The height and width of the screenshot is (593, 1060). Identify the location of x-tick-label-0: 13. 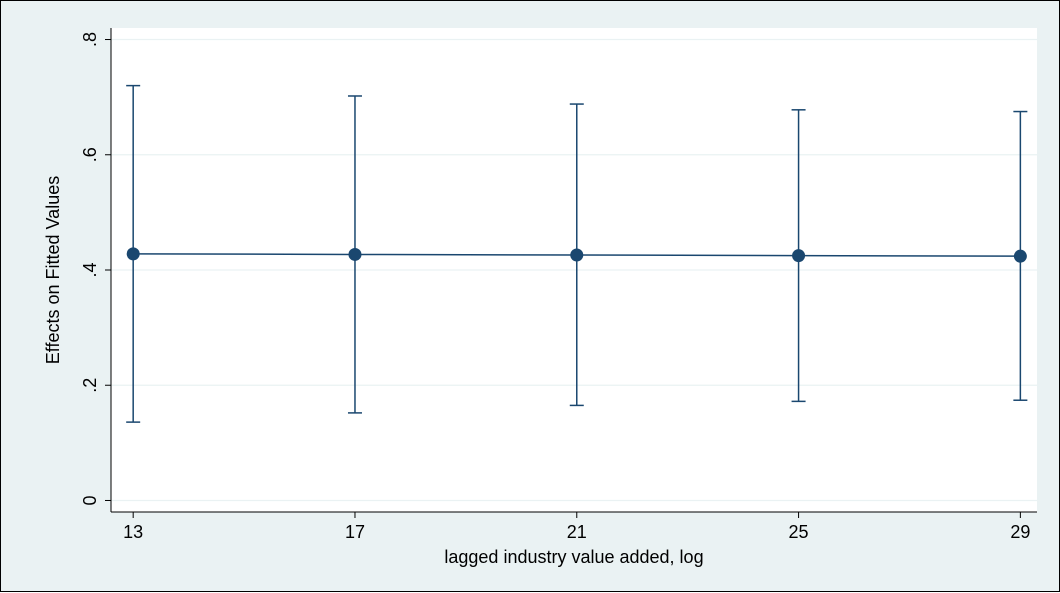
(133, 532).